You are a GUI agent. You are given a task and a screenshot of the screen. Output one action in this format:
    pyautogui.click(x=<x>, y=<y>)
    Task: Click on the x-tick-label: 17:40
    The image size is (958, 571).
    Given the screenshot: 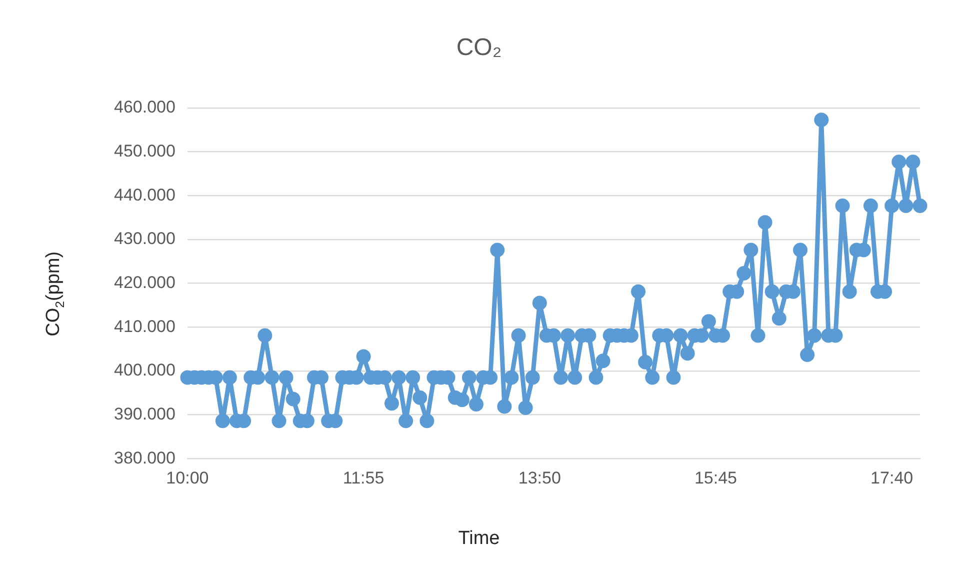 What is the action you would take?
    pyautogui.click(x=892, y=478)
    